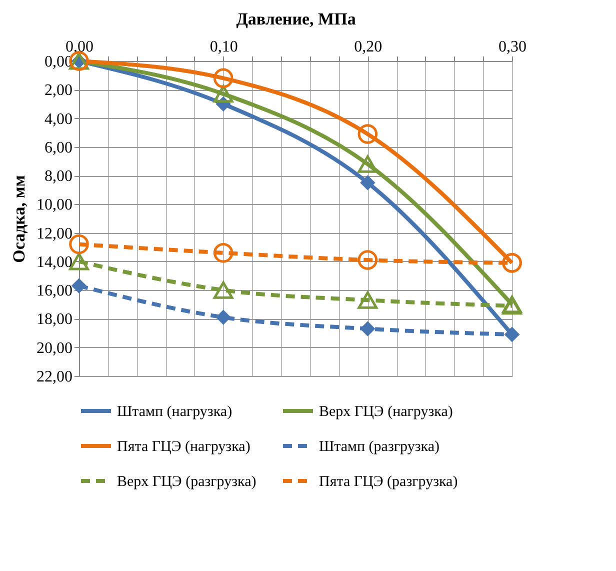 This screenshot has width=616, height=571. I want to click on x-tick-label: 0,20, so click(368, 47).